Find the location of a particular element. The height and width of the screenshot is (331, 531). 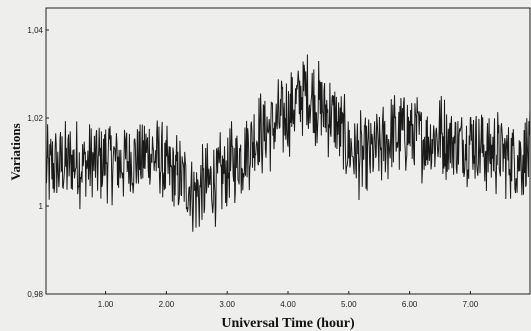

y-tick-label: 1,04 is located at coordinates (35, 30).